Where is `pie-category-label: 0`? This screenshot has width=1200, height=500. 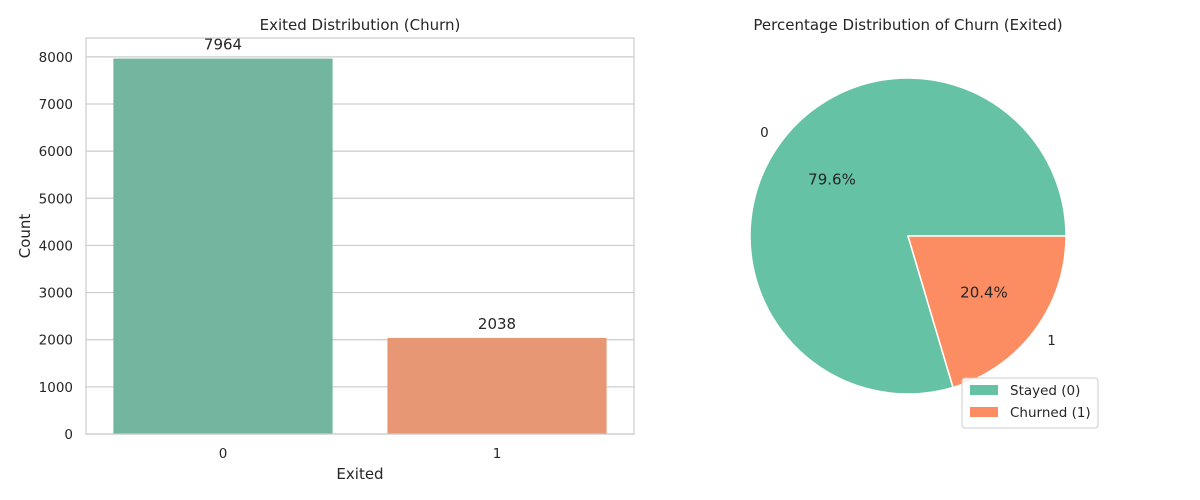 pie-category-label: 0 is located at coordinates (764, 133).